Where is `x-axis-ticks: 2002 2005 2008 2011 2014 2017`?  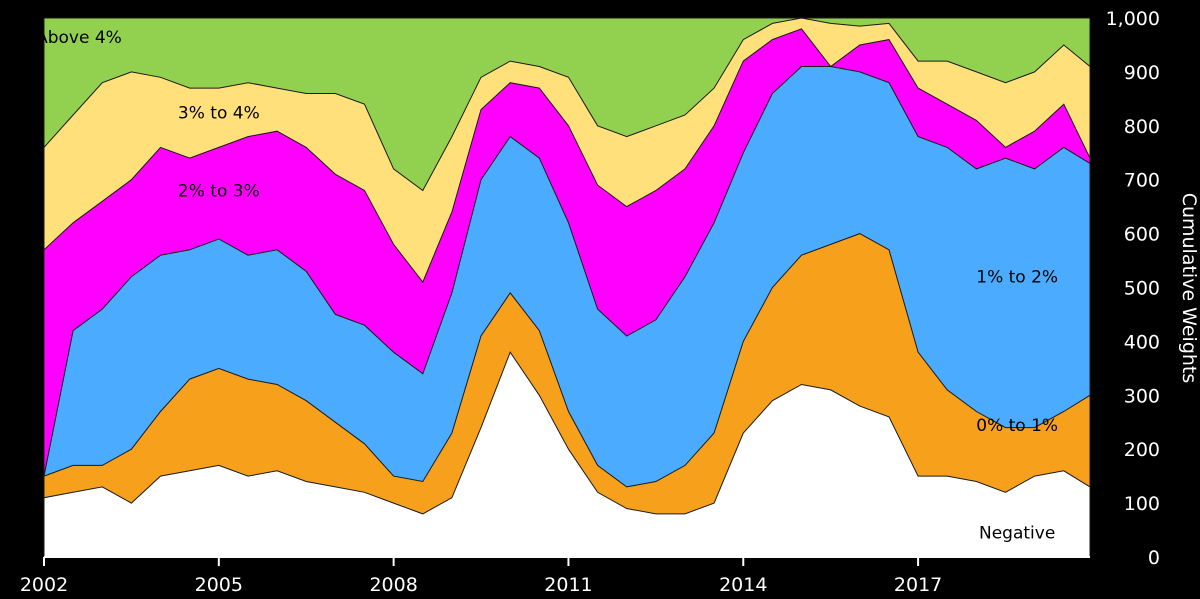
x-axis-ticks: 2002 2005 2008 2011 2014 2017 is located at coordinates (481, 576).